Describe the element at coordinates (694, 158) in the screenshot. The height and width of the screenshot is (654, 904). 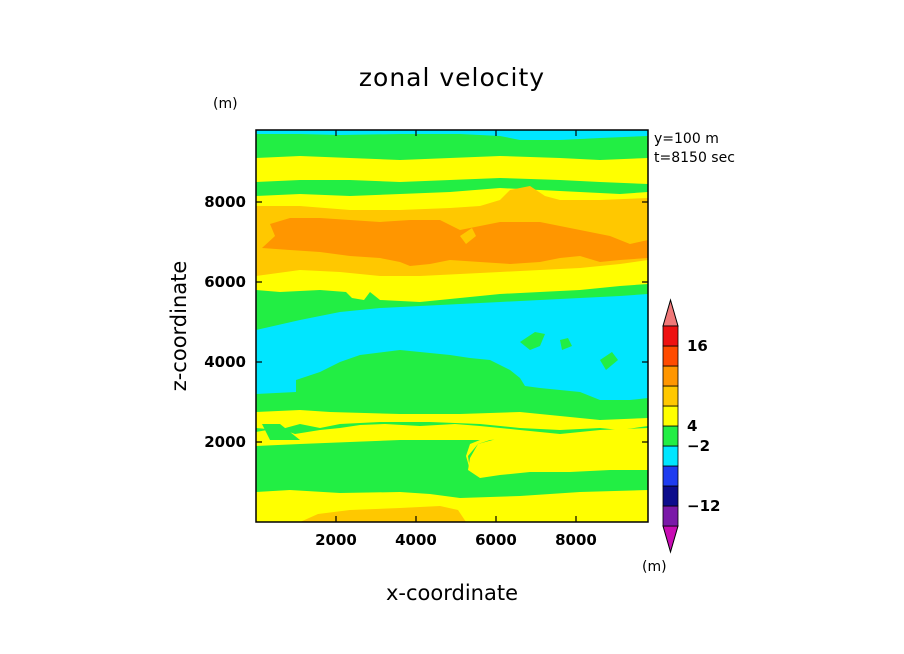
I see `annotation-t: t=8150 sec` at that location.